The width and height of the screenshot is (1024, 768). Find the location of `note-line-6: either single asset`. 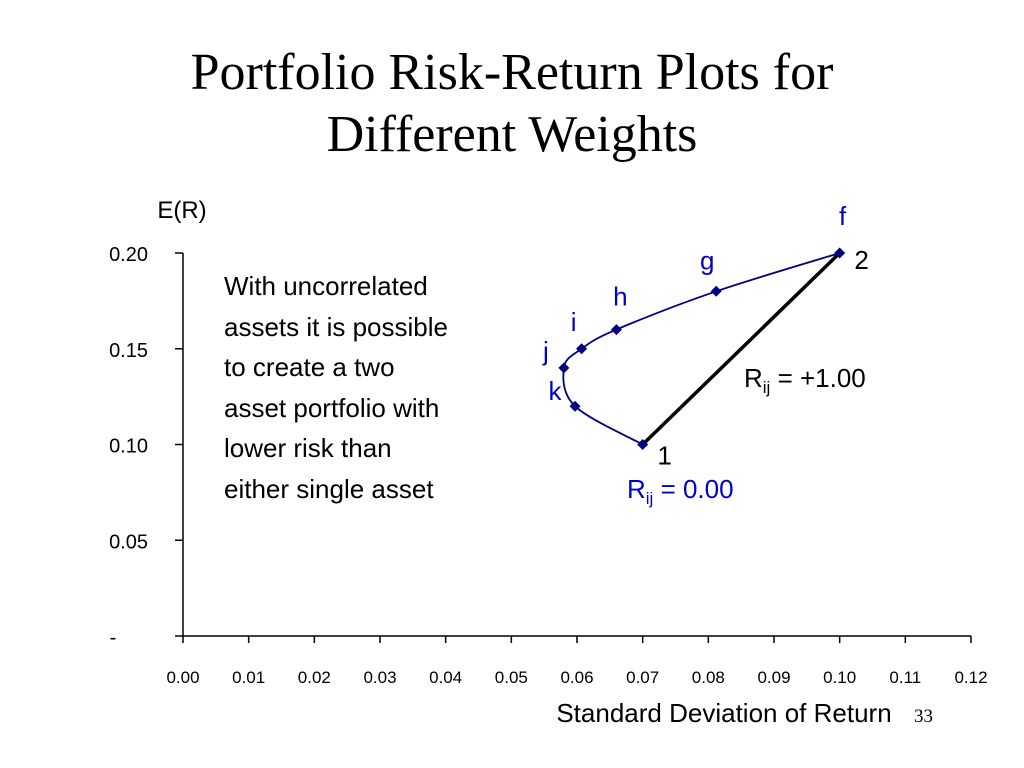

note-line-6: either single asset is located at coordinates (329, 488).